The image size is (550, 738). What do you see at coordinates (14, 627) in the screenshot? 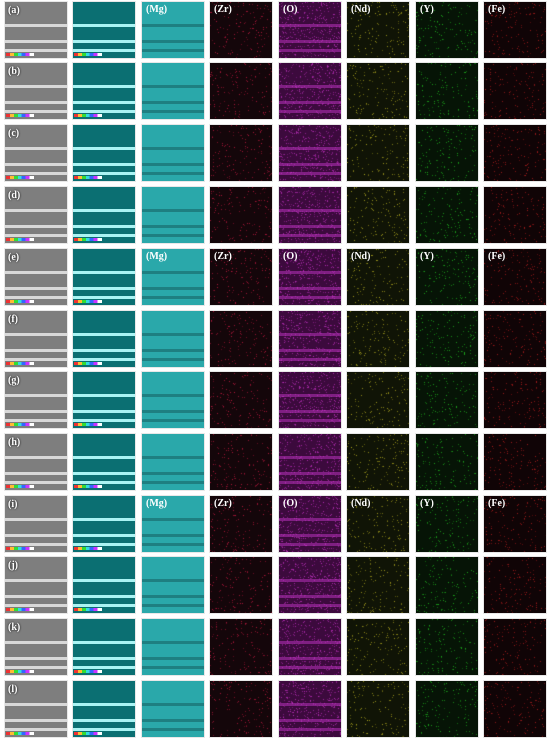
I see `panel-label: (k)` at bounding box center [14, 627].